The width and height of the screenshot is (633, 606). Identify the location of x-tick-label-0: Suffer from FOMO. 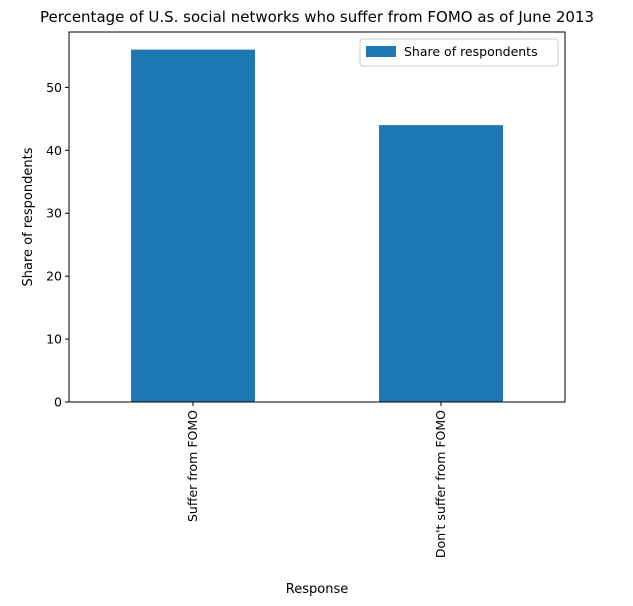
(192, 466).